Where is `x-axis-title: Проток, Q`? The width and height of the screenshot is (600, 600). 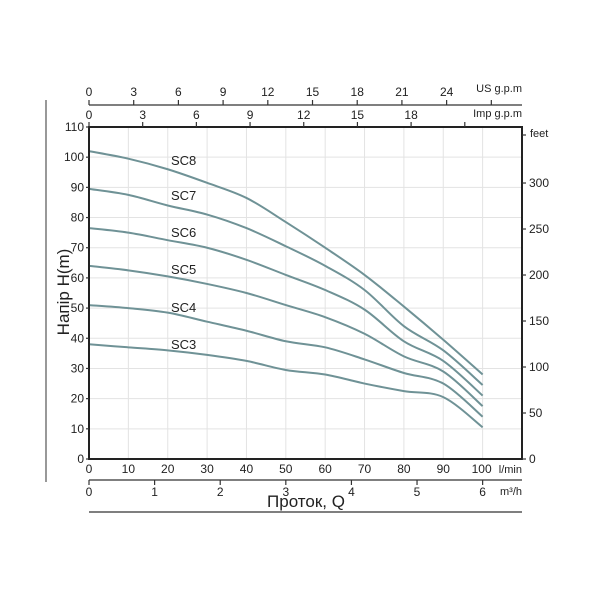 x-axis-title: Проток, Q is located at coordinates (306, 501).